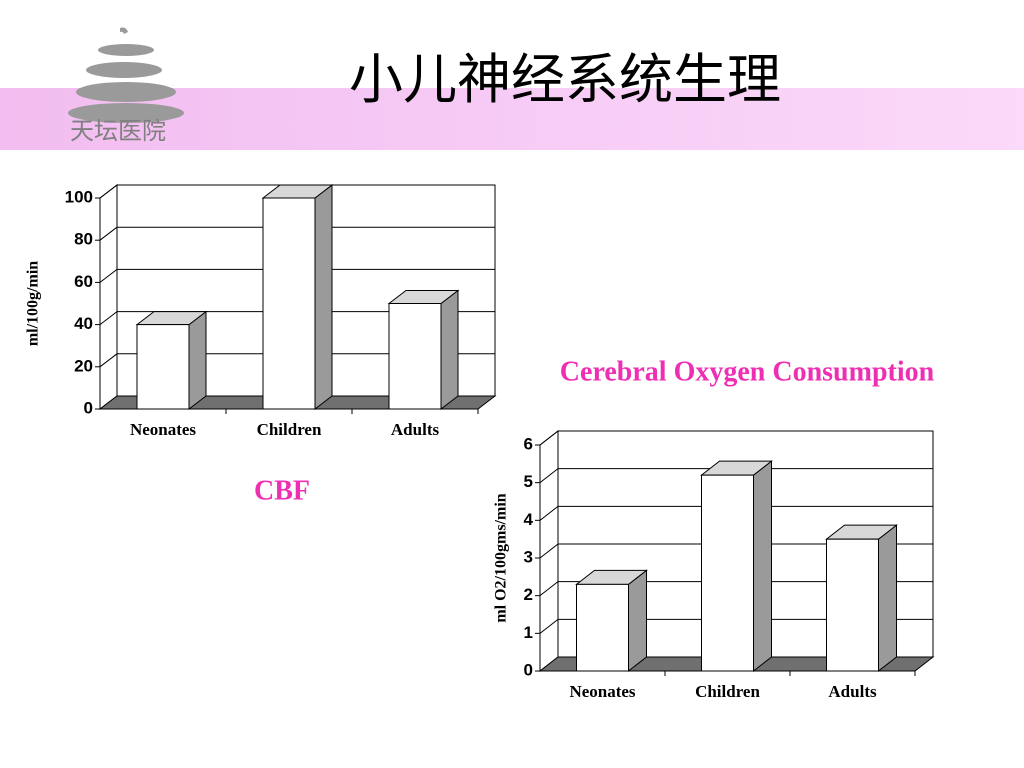  Describe the element at coordinates (83, 239) in the screenshot. I see `y-tick-label: 80` at that location.